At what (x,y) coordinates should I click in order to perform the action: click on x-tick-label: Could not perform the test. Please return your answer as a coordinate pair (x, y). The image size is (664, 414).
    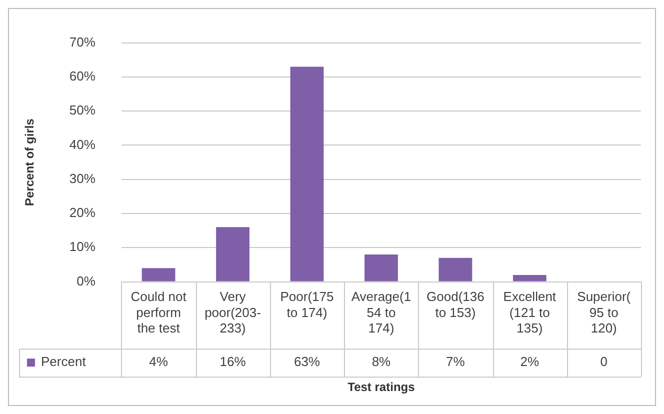
    Looking at the image, I should click on (158, 312).